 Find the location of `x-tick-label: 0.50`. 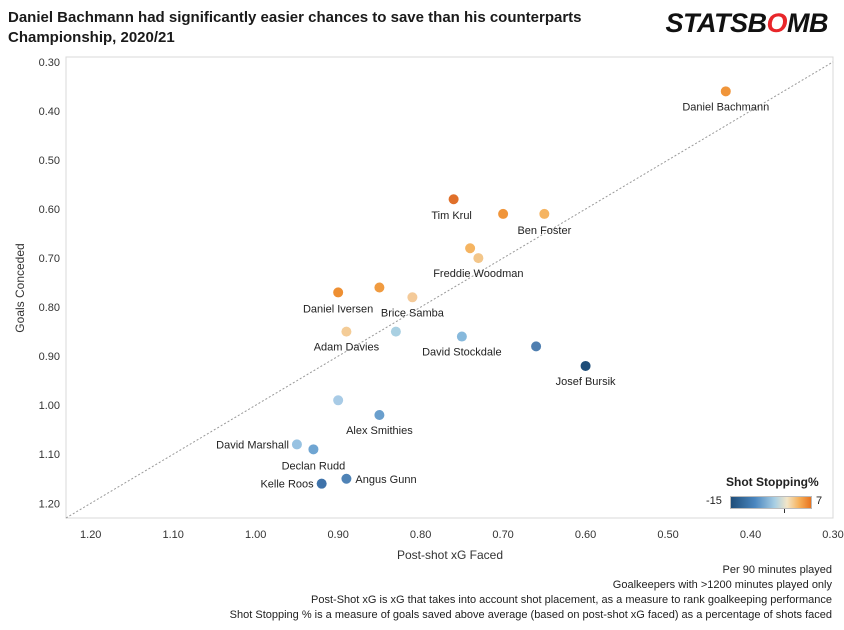

x-tick-label: 0.50 is located at coordinates (667, 535).